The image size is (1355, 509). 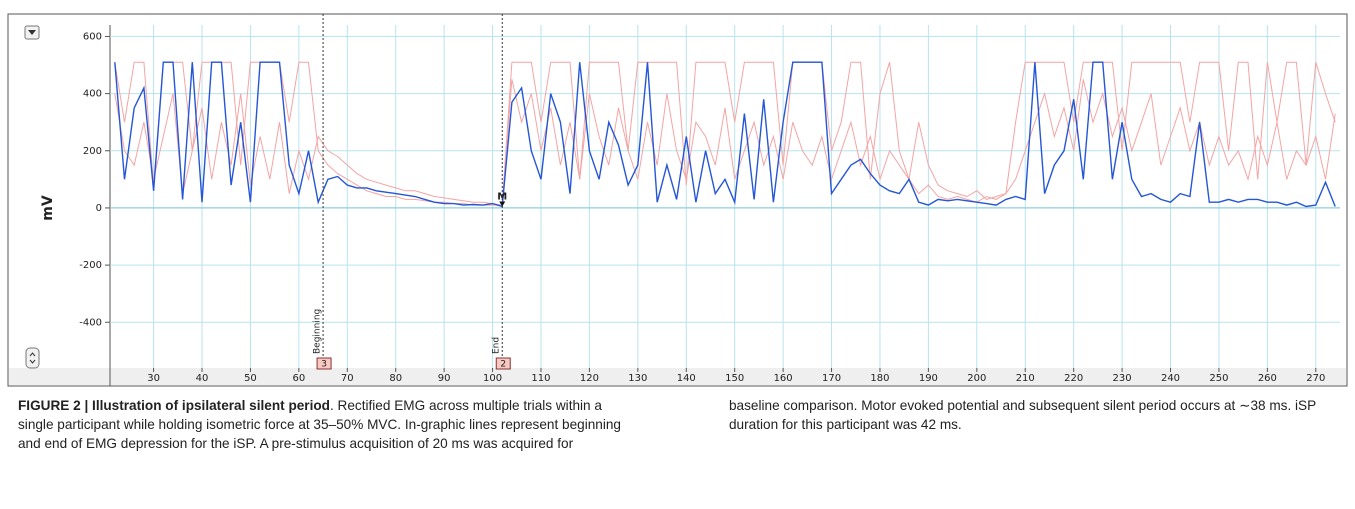 What do you see at coordinates (1218, 378) in the screenshot?
I see `x-tick-label: 250` at bounding box center [1218, 378].